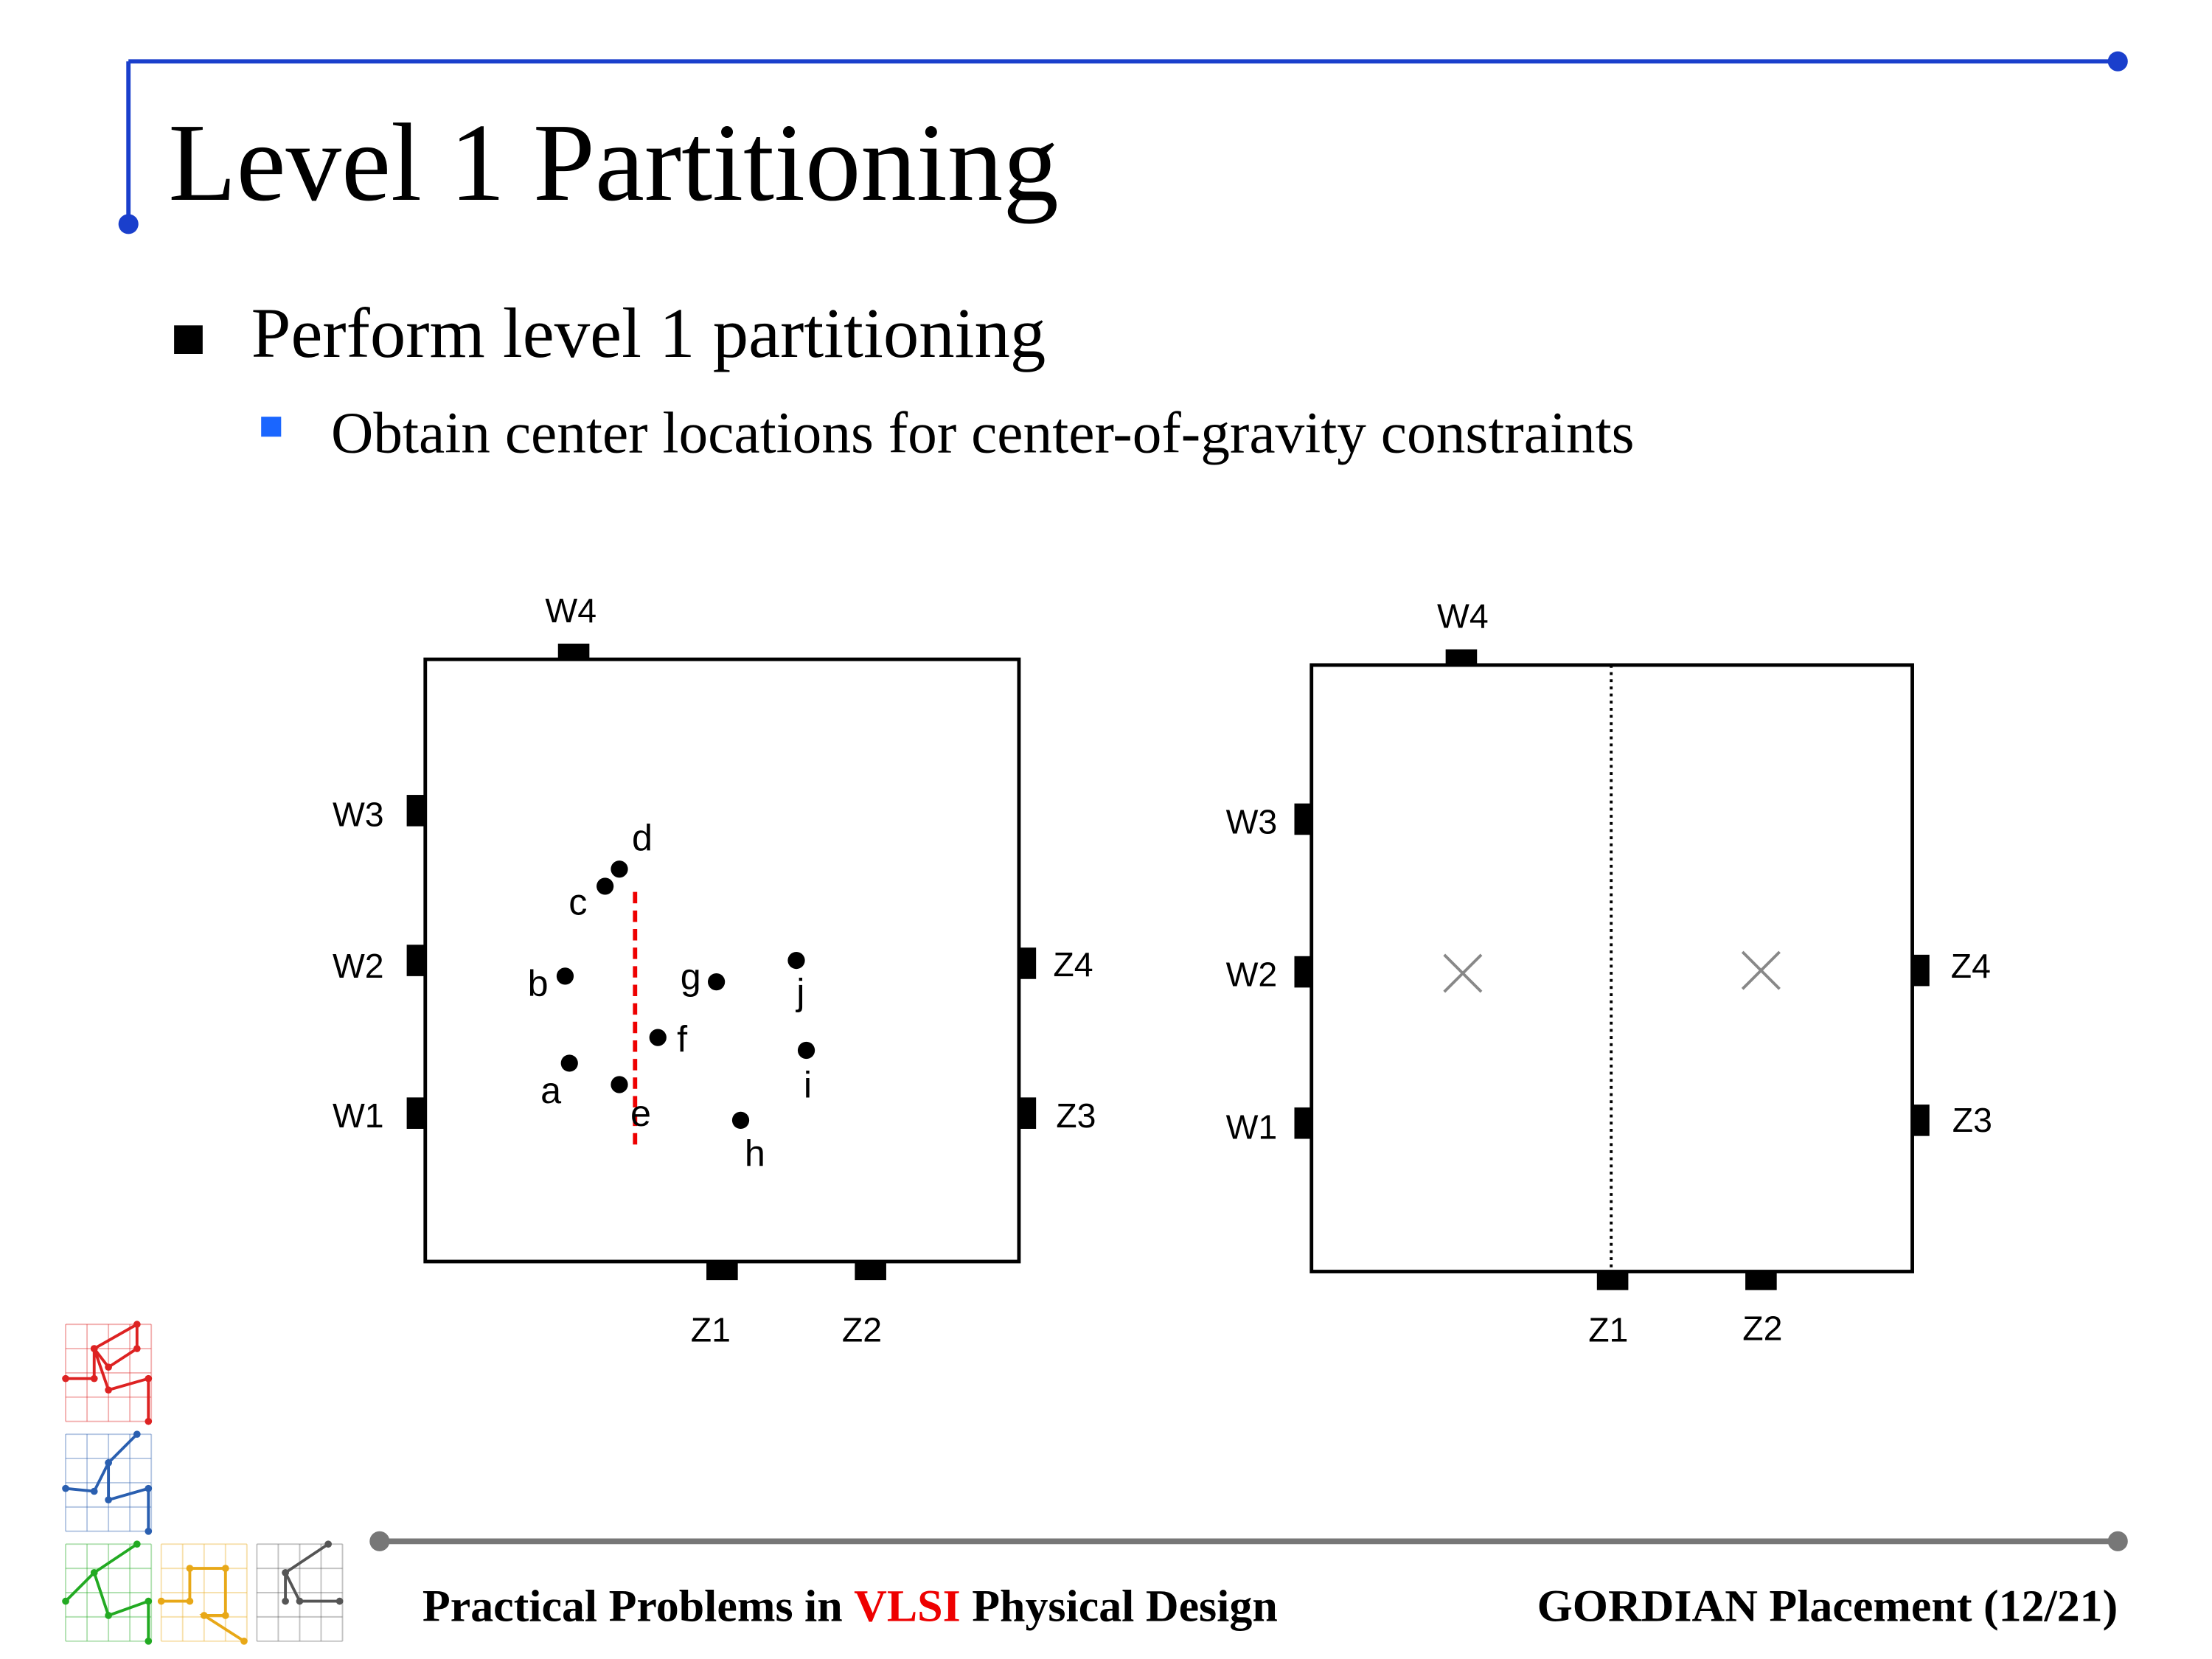  Describe the element at coordinates (1119, 1607) in the screenshot. I see `footer-text: Physical Design` at that location.